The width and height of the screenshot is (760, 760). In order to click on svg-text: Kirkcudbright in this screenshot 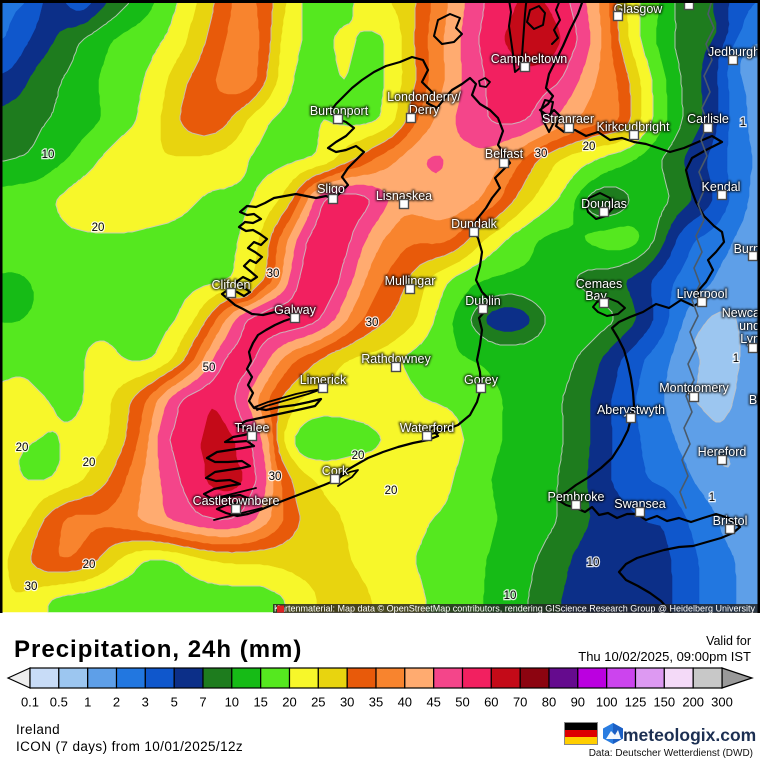, I will do `click(633, 127)`.